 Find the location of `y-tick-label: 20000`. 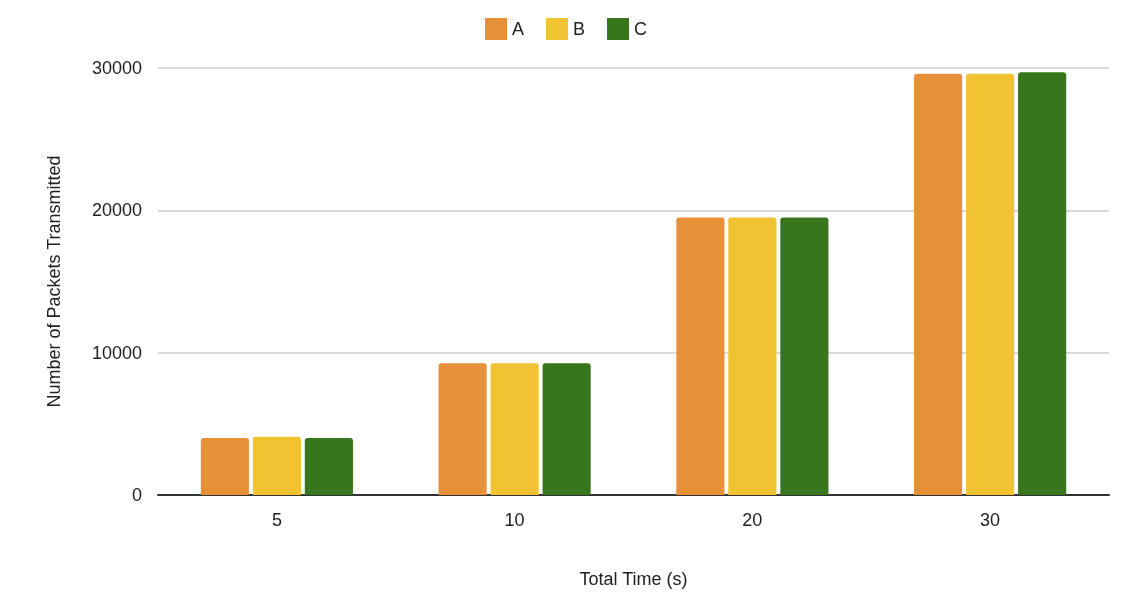

y-tick-label: 20000 is located at coordinates (116, 210).